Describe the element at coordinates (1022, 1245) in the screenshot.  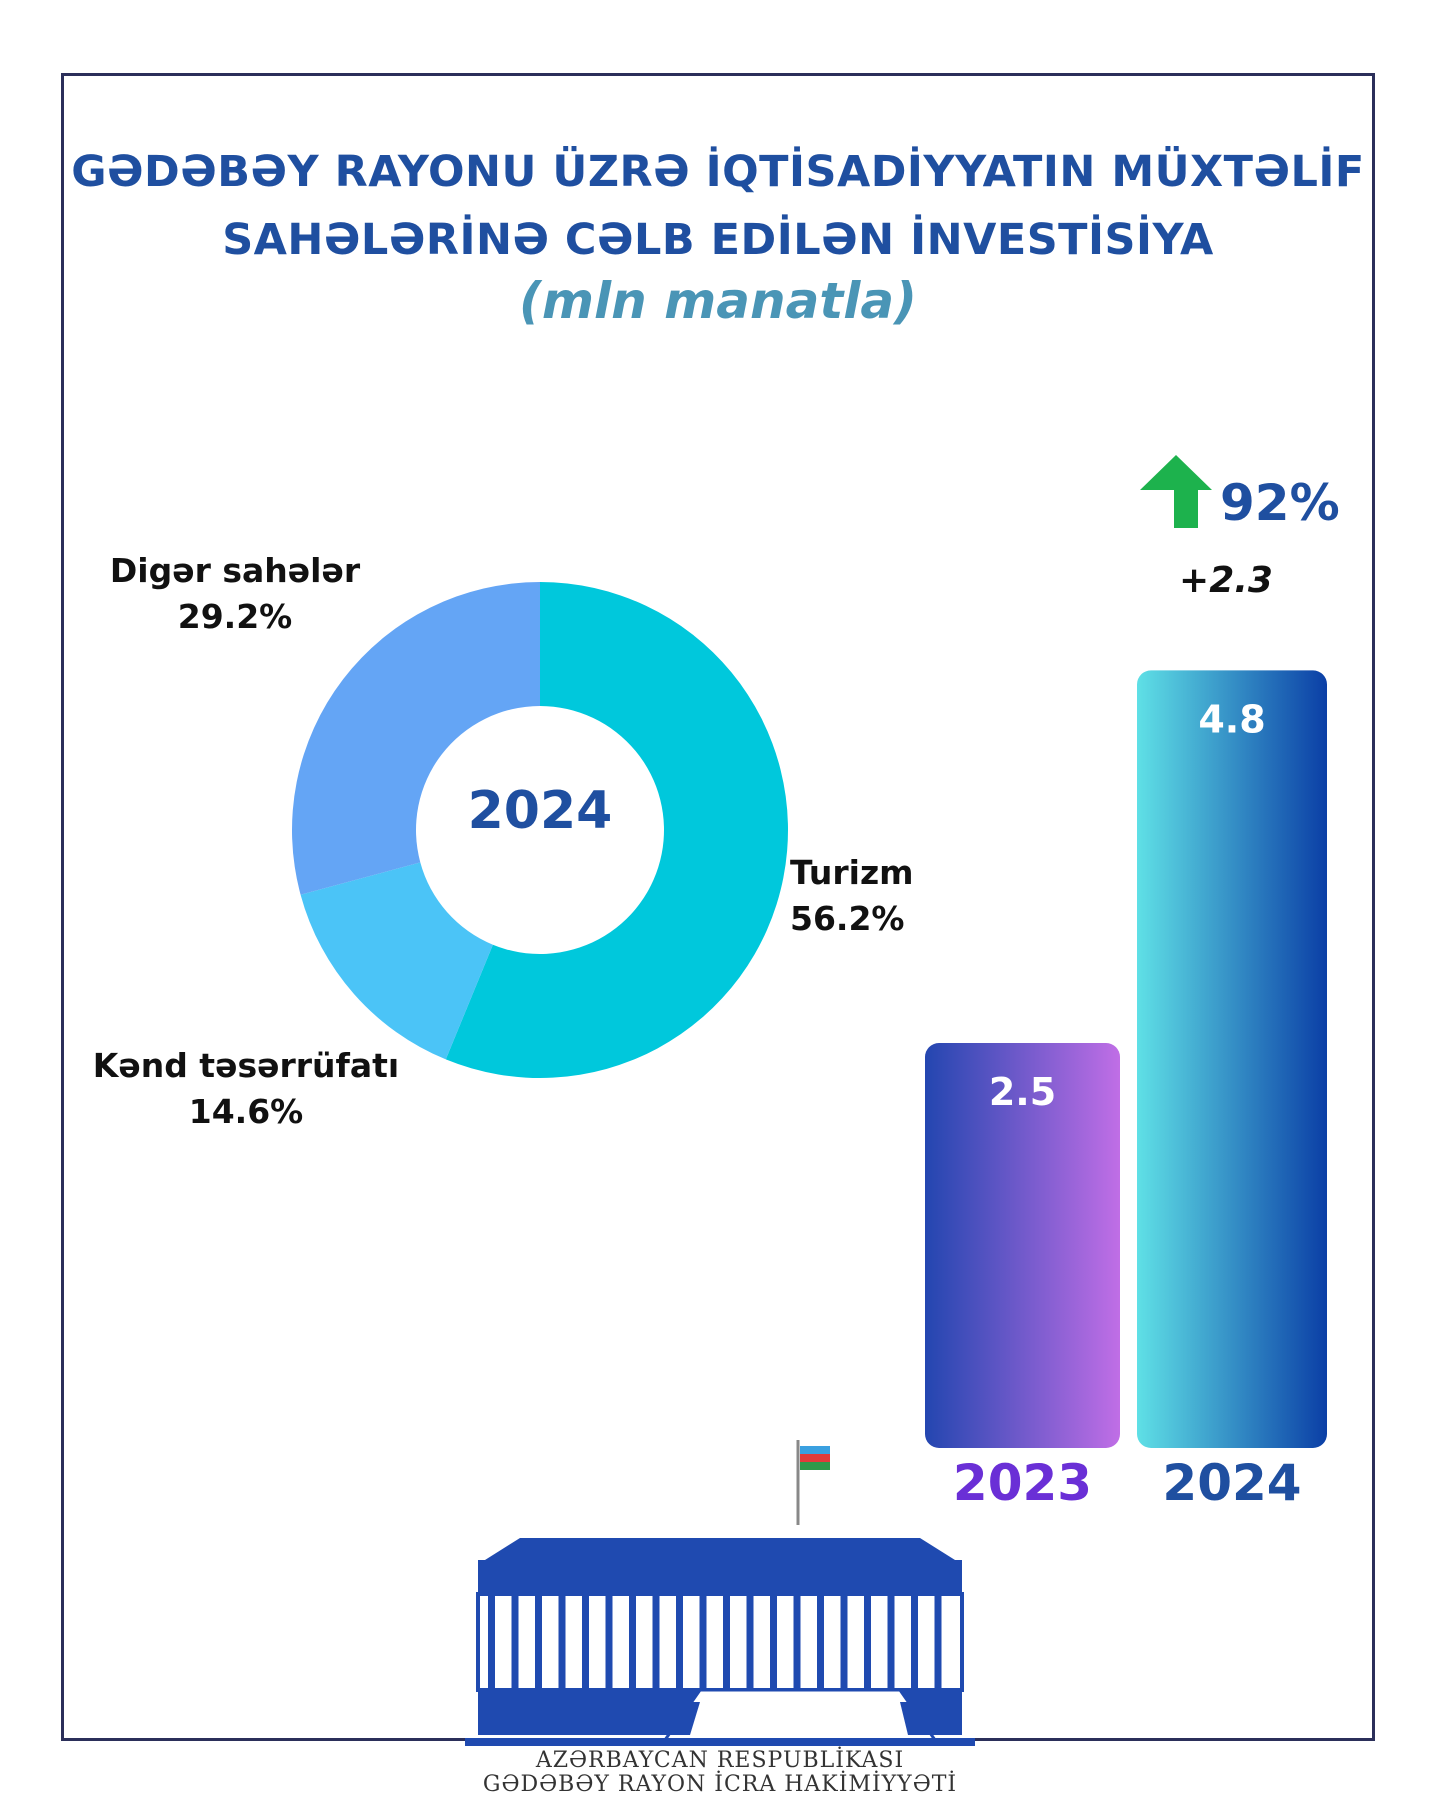
I see `bar-2023` at that location.